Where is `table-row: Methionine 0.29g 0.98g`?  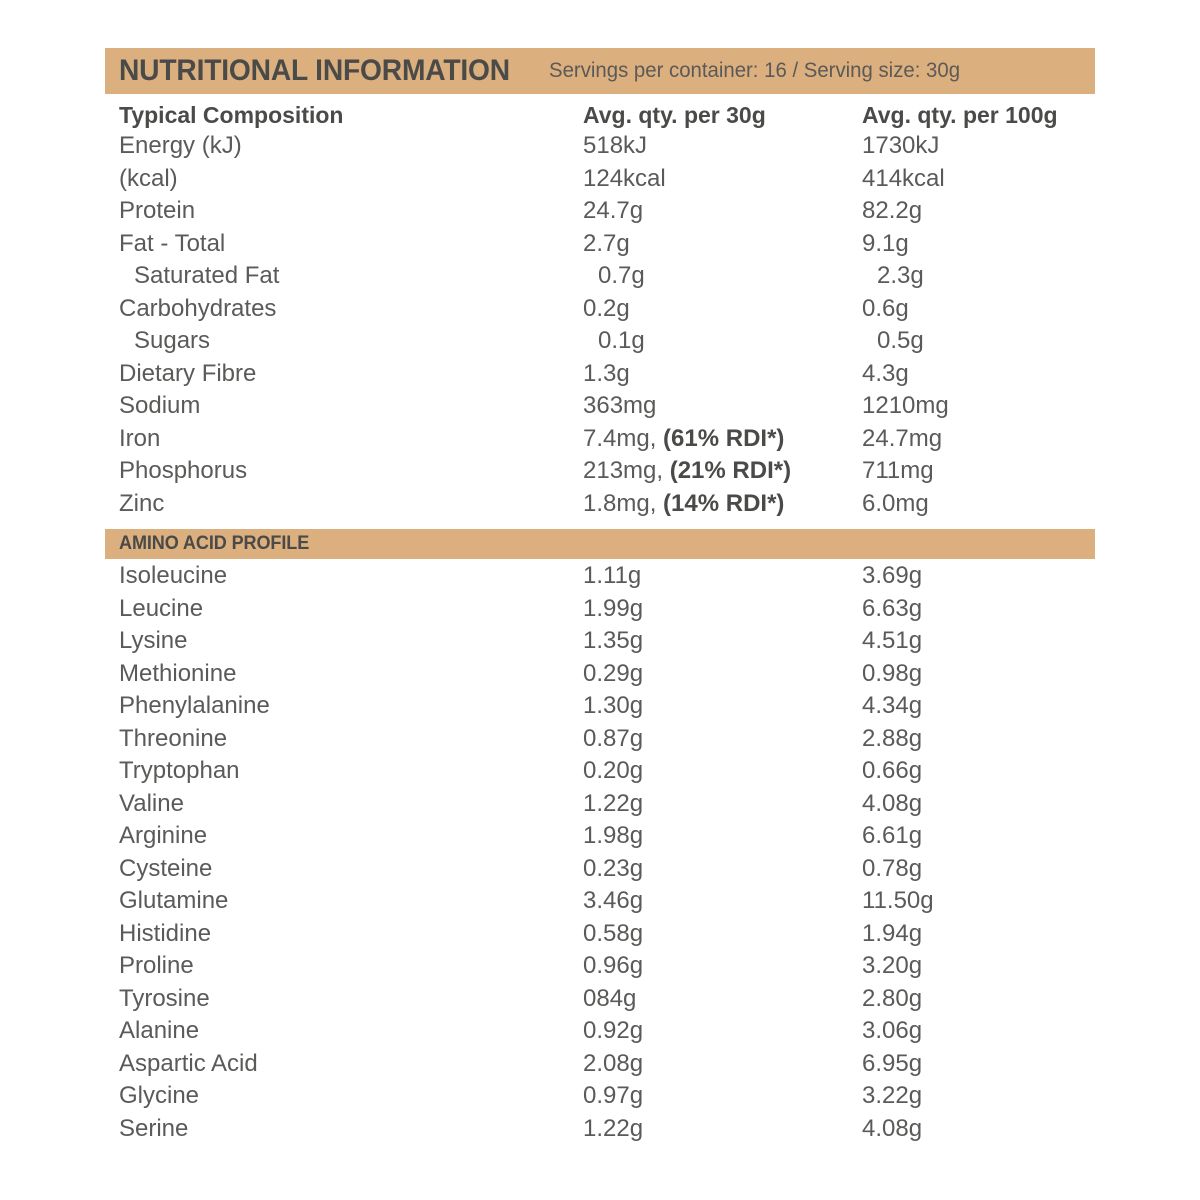
table-row: Methionine 0.29g 0.98g is located at coordinates (607, 676).